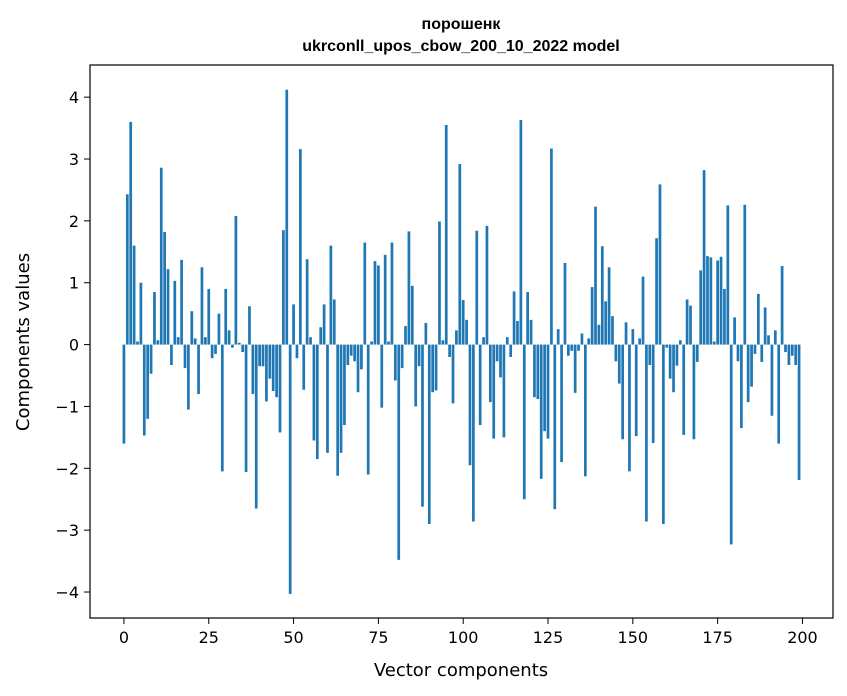  Describe the element at coordinates (293, 637) in the screenshot. I see `x-tick-label: 50` at that location.